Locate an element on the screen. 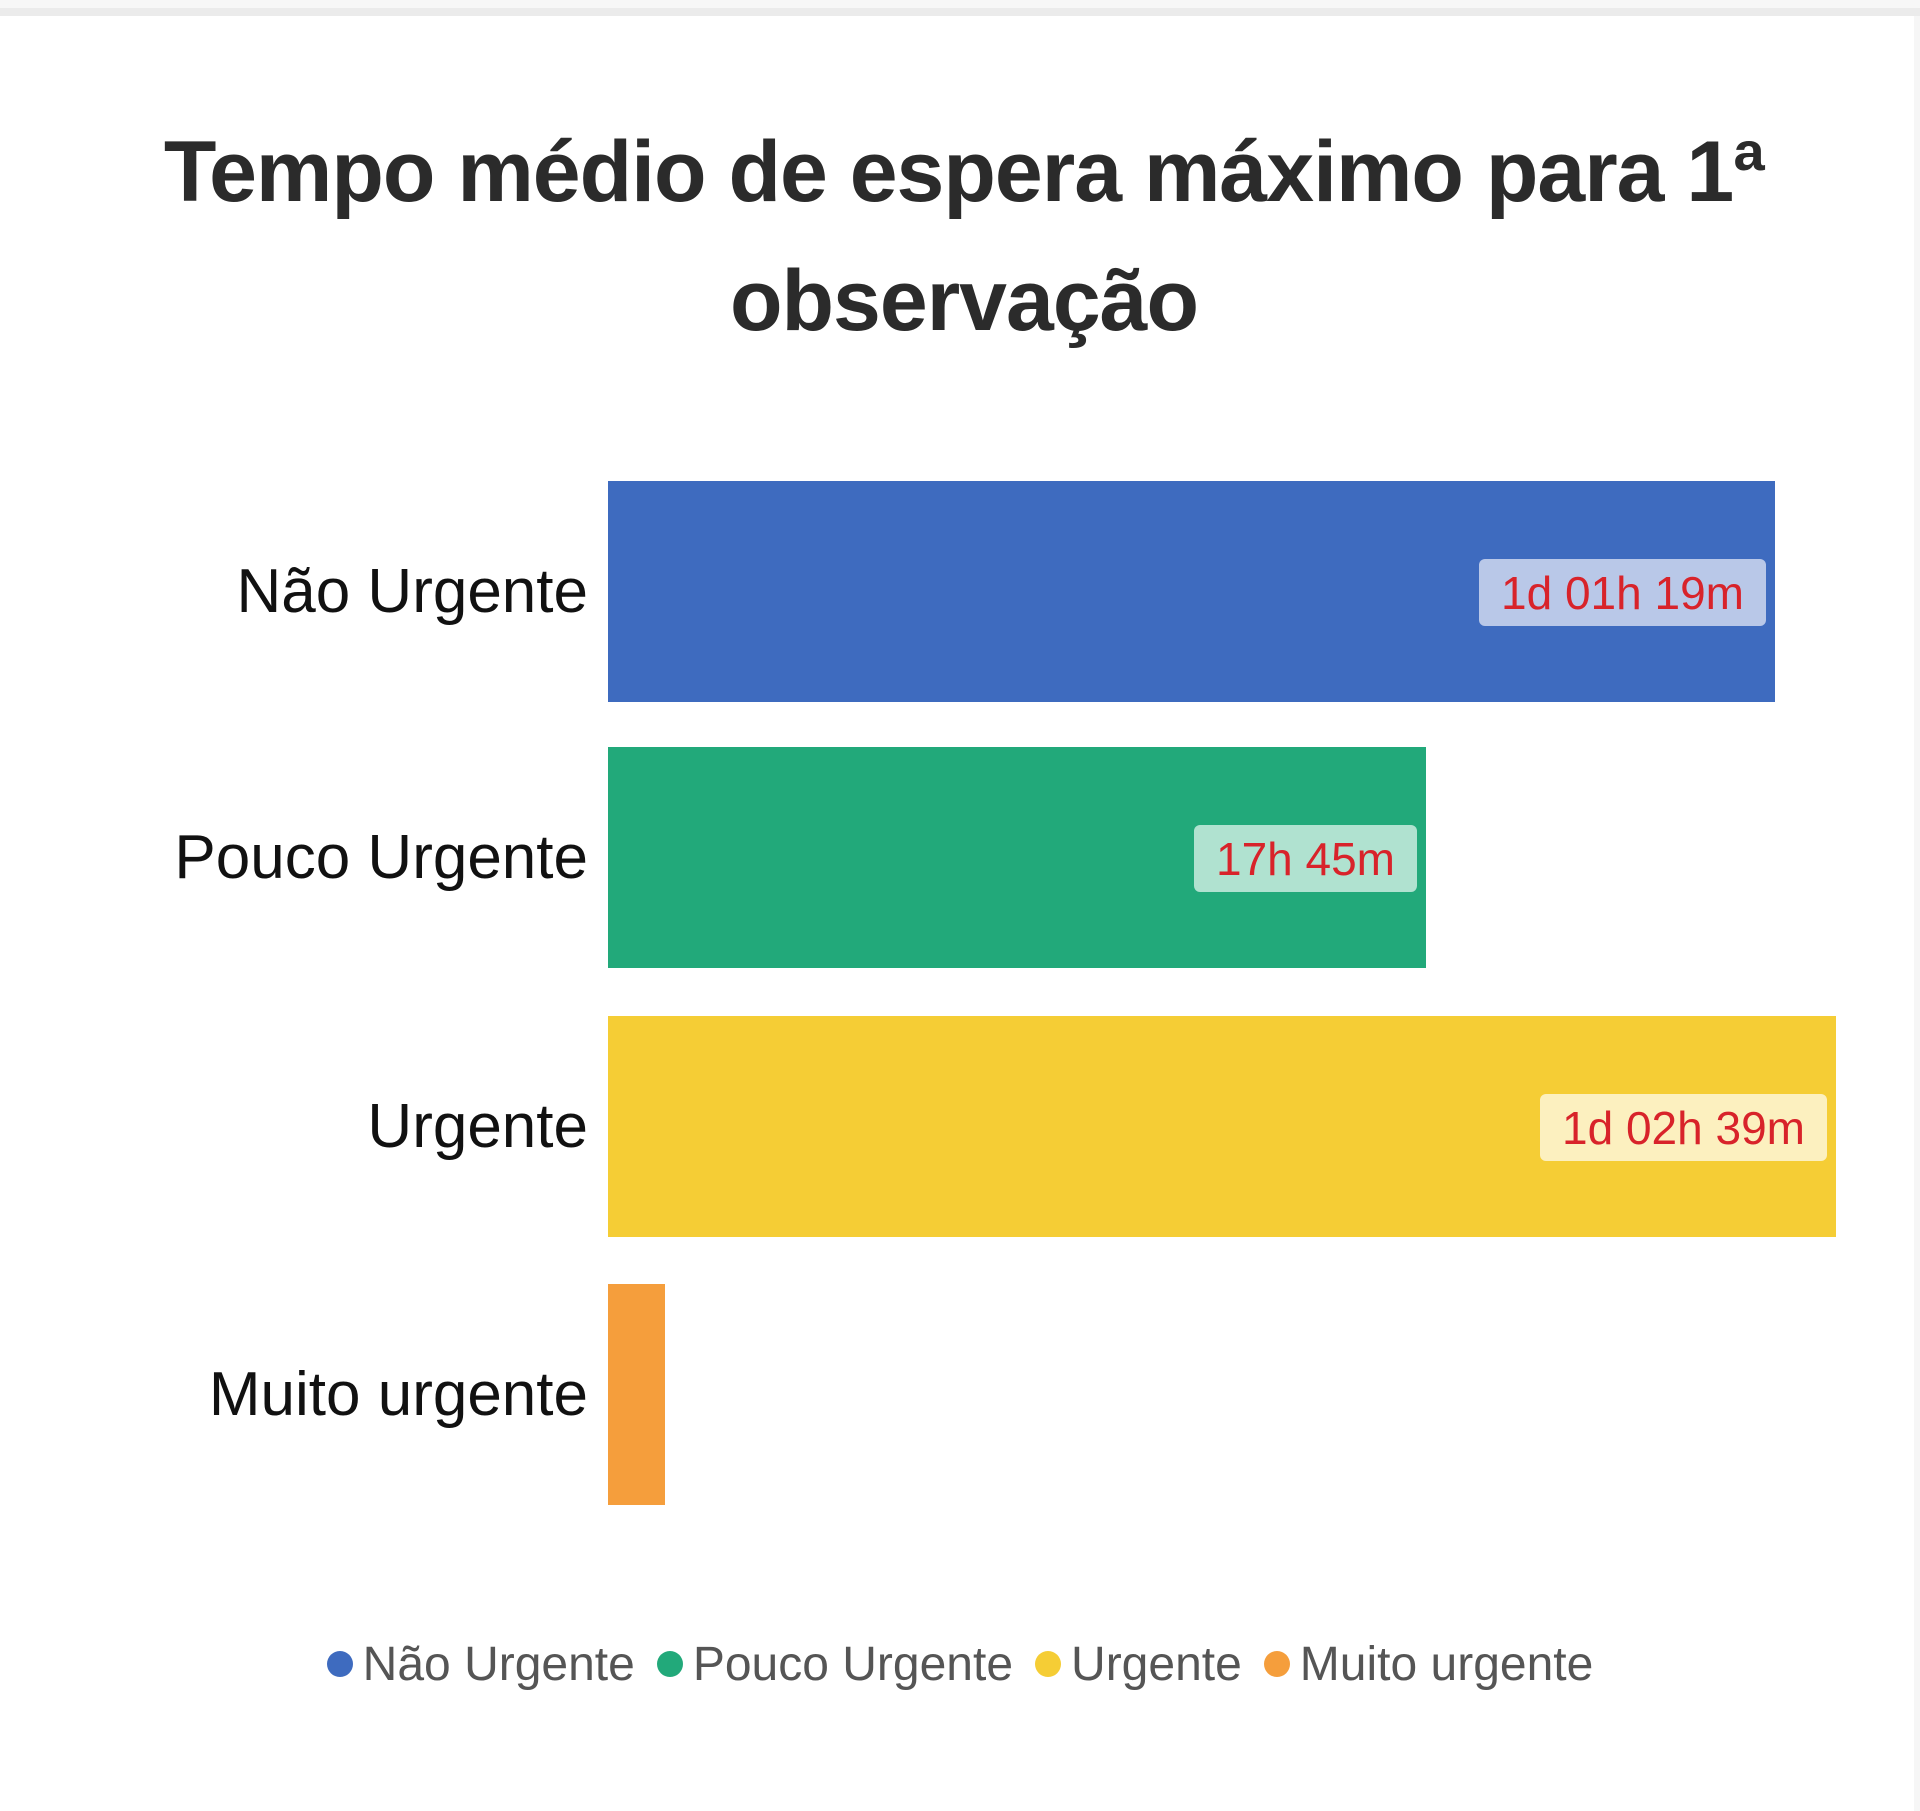 The width and height of the screenshot is (1920, 1811). bar-row-muito-urgente: Muito urgente is located at coordinates (960, 1394).